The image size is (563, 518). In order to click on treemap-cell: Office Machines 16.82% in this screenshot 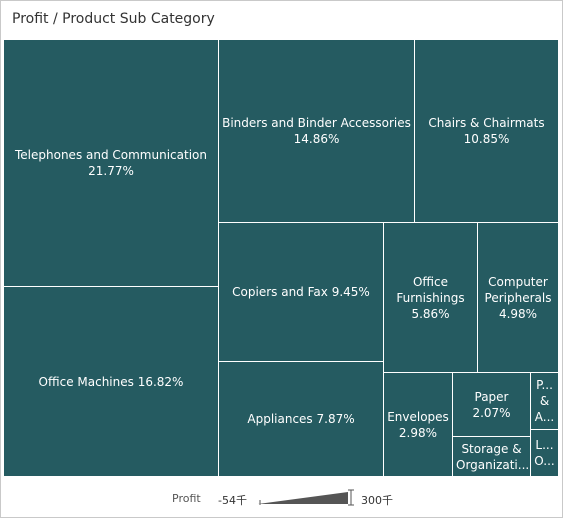, I will do `click(111, 382)`.